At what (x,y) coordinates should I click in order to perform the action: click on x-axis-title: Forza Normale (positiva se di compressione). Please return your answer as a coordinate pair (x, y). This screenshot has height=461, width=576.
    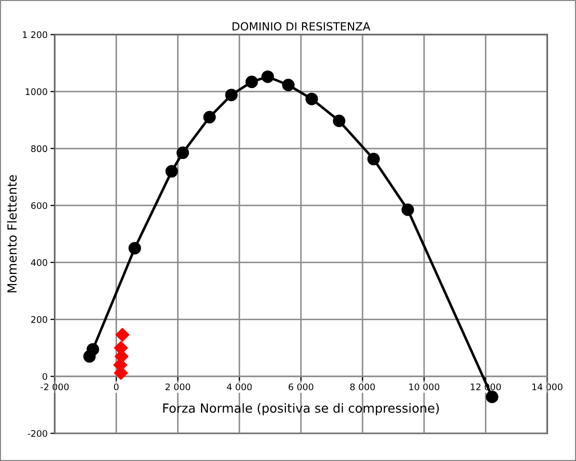
    Looking at the image, I should click on (301, 409).